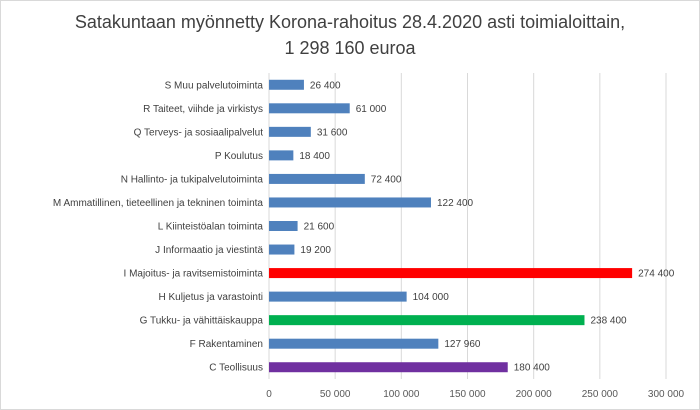 Image resolution: width=700 pixels, height=410 pixels. What do you see at coordinates (462, 344) in the screenshot?
I see `data-label: 127 960` at bounding box center [462, 344].